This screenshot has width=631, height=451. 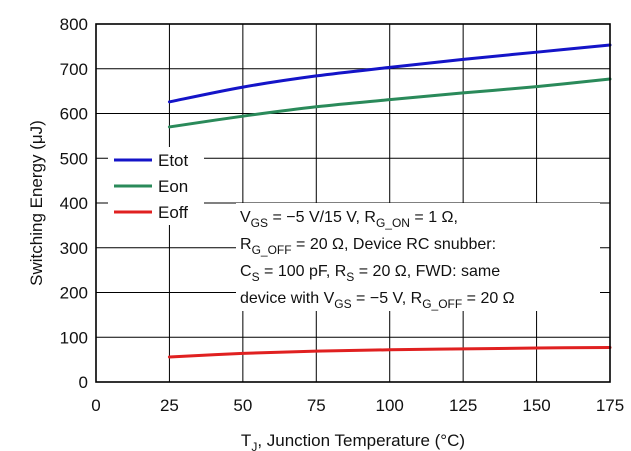 I want to click on annotation-line-3: CS = 100 pF, RS = 20 Ω, FWD: same, so click(x=370, y=273).